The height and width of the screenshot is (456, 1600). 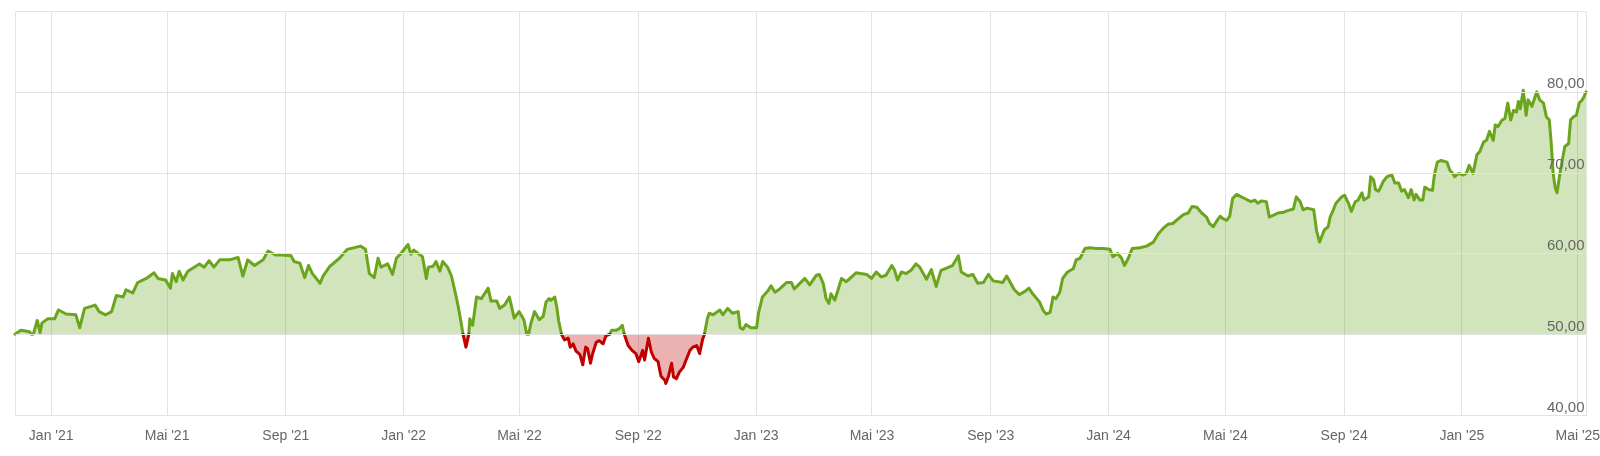 I want to click on x-tick-label: Jan '23, so click(x=756, y=434).